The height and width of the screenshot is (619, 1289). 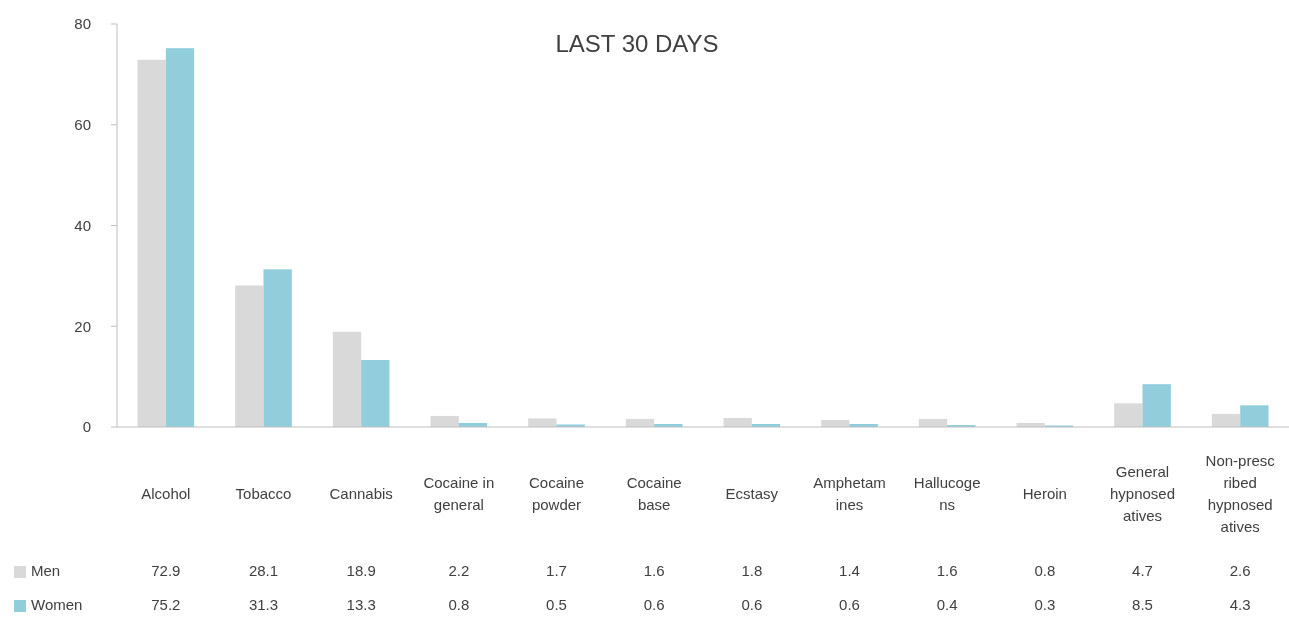 What do you see at coordinates (82, 326) in the screenshot?
I see `y-tick-label: 20` at bounding box center [82, 326].